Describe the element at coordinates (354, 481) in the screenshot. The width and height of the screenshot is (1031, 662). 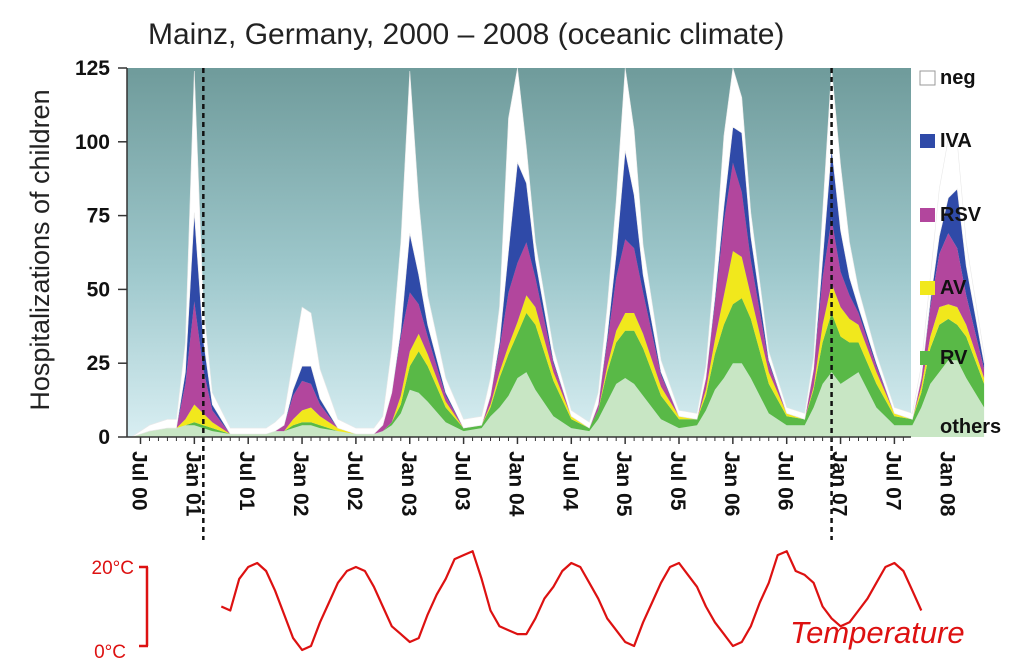
I see `x-tick-label: Jul 02` at that location.